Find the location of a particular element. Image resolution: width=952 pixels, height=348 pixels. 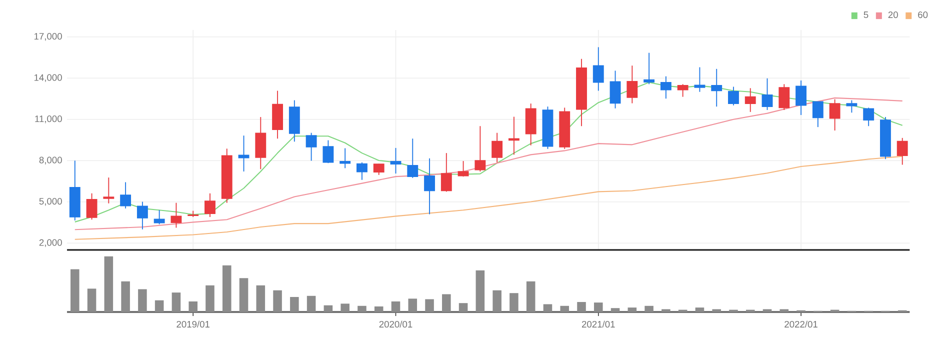

y-tick-label: 17,000 is located at coordinates (48, 37).